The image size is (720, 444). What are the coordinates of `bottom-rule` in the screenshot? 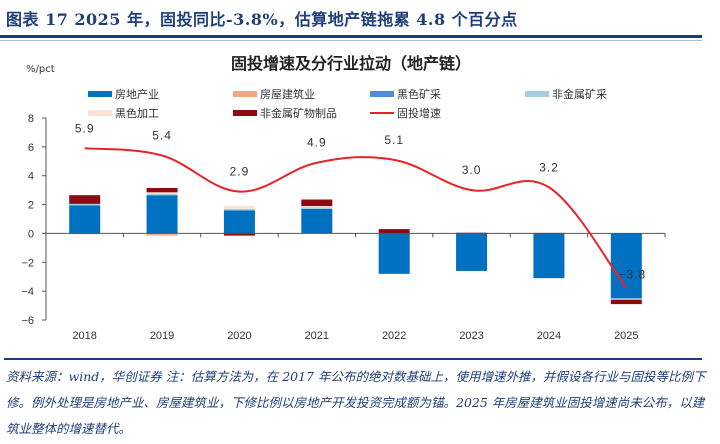 It's located at (353, 359).